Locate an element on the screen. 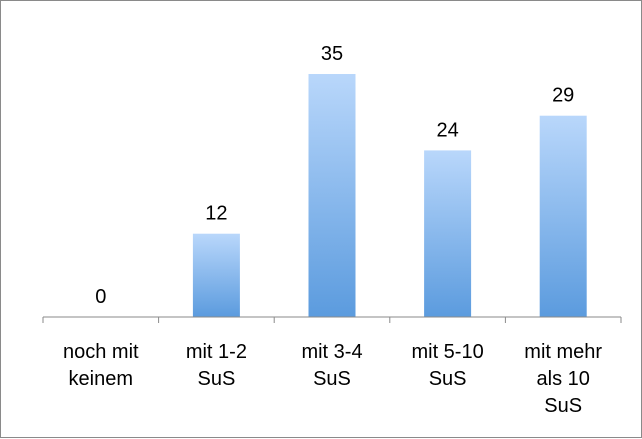 This screenshot has height=439, width=642. x-tick-label-4-line-1: als 10 is located at coordinates (563, 379).